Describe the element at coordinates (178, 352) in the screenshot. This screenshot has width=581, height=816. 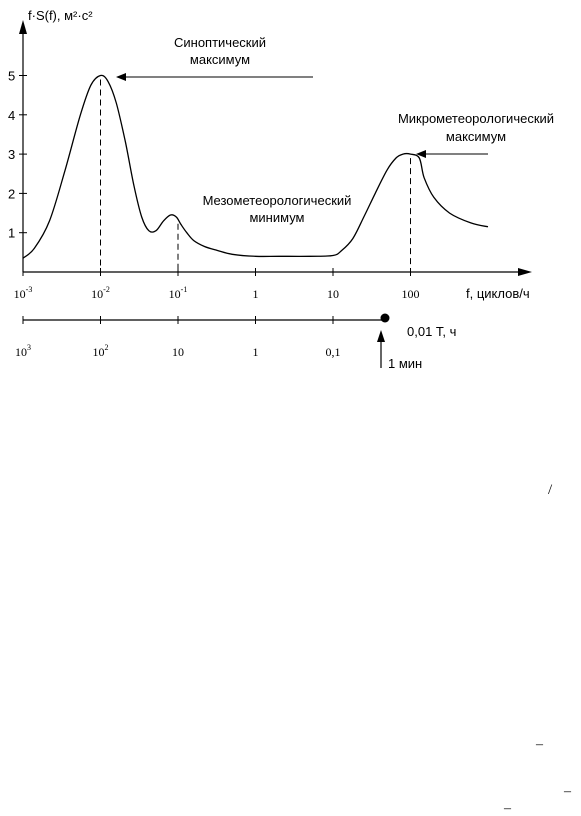
I see `period-tick-label: 10` at that location.